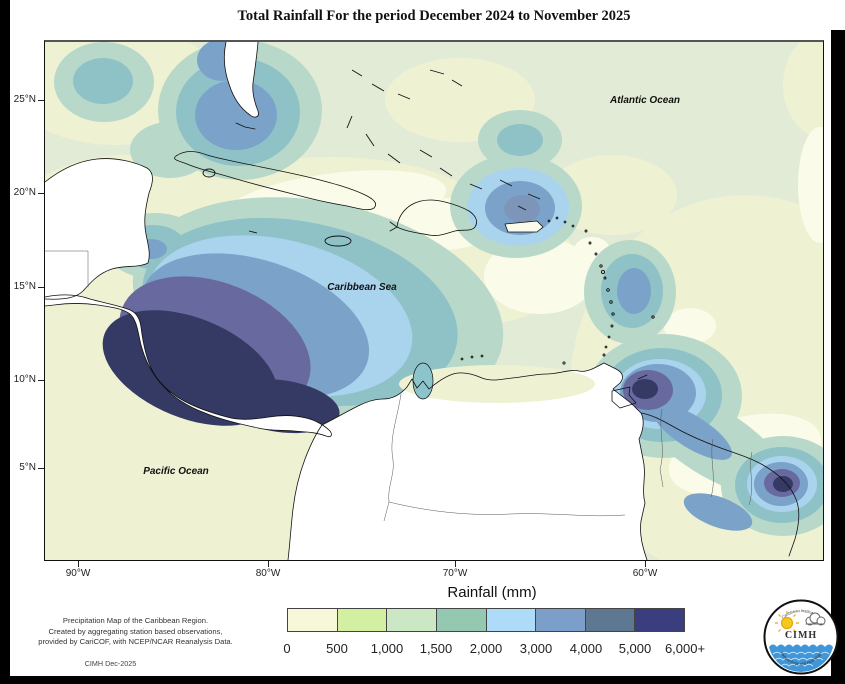  Describe the element at coordinates (635, 648) in the screenshot. I see `legend-tick-5000: 5,000` at that location.